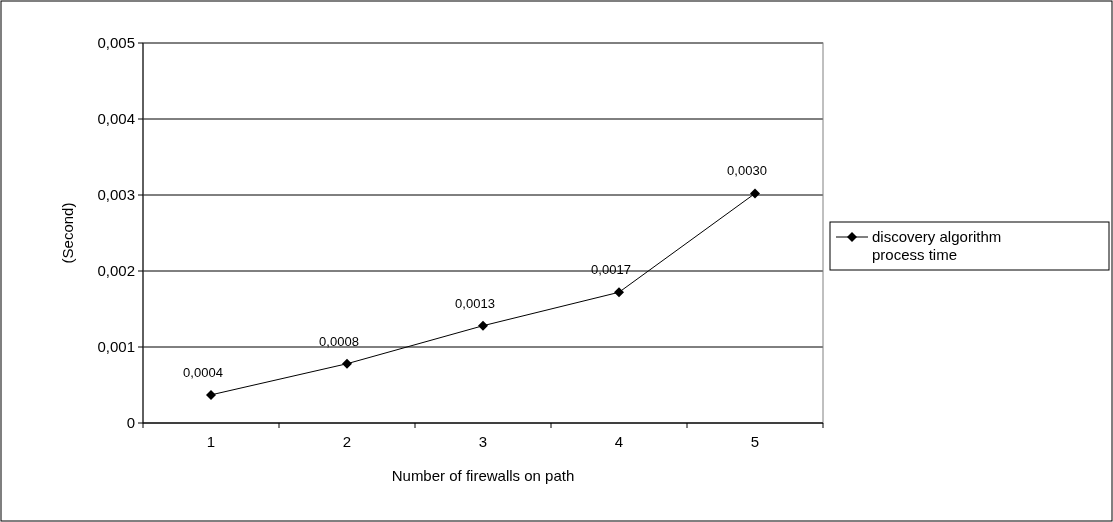 This screenshot has height=522, width=1113. I want to click on y-tick-label: 0,001, so click(116, 347).